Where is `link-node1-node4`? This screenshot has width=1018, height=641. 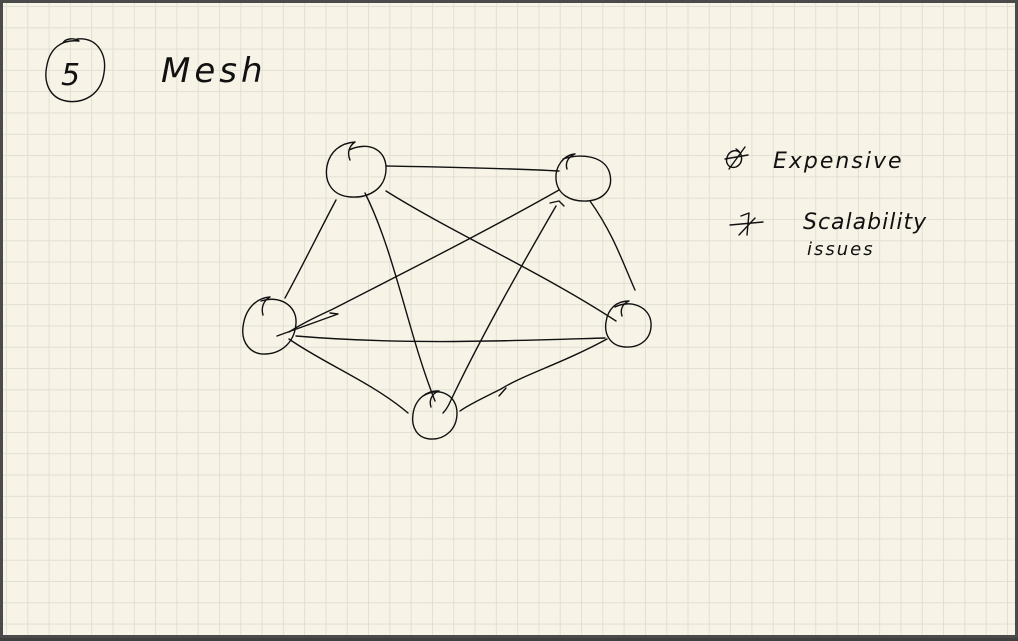 link-node1-node4 is located at coordinates (501, 256).